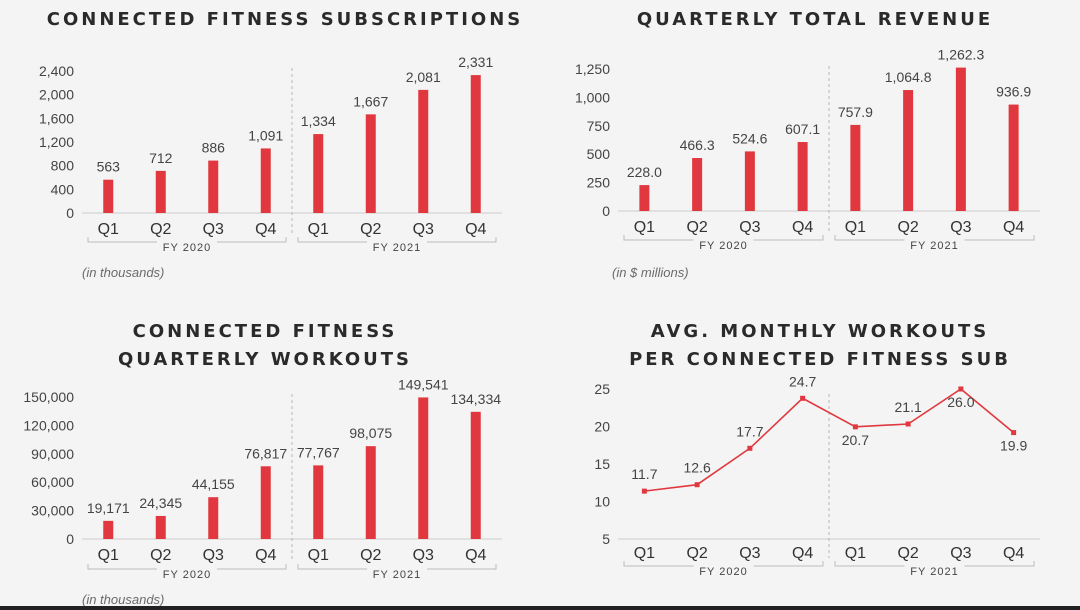 This screenshot has height=610, width=1080. Describe the element at coordinates (423, 384) in the screenshot. I see `data-label: 149,541` at that location.